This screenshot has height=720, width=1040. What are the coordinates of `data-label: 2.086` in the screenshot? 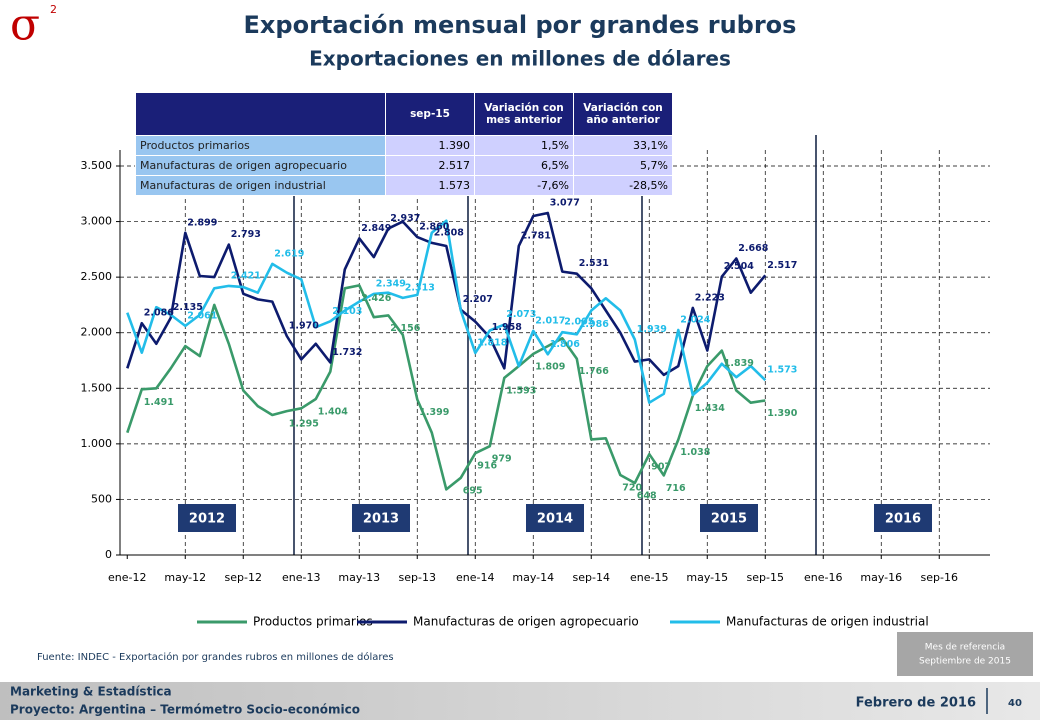 It's located at (159, 313).